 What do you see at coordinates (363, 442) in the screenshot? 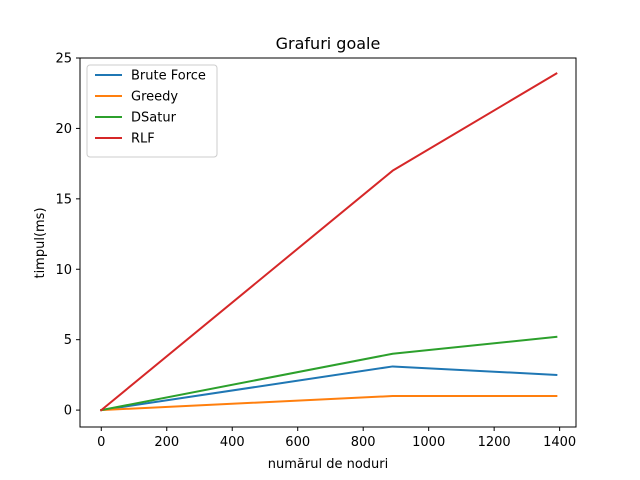
I see `x-tick-label: 800` at bounding box center [363, 442].